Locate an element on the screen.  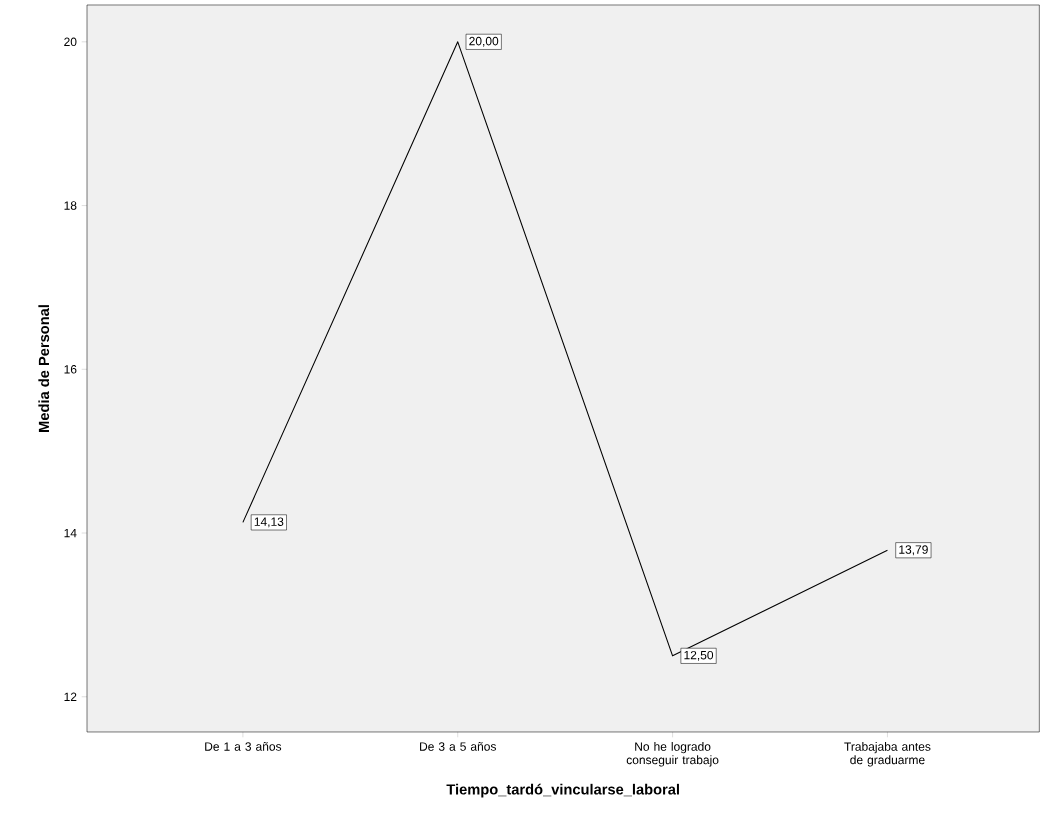
x-tick-label: Trabajaba antes de graduarme is located at coordinates (887, 754).